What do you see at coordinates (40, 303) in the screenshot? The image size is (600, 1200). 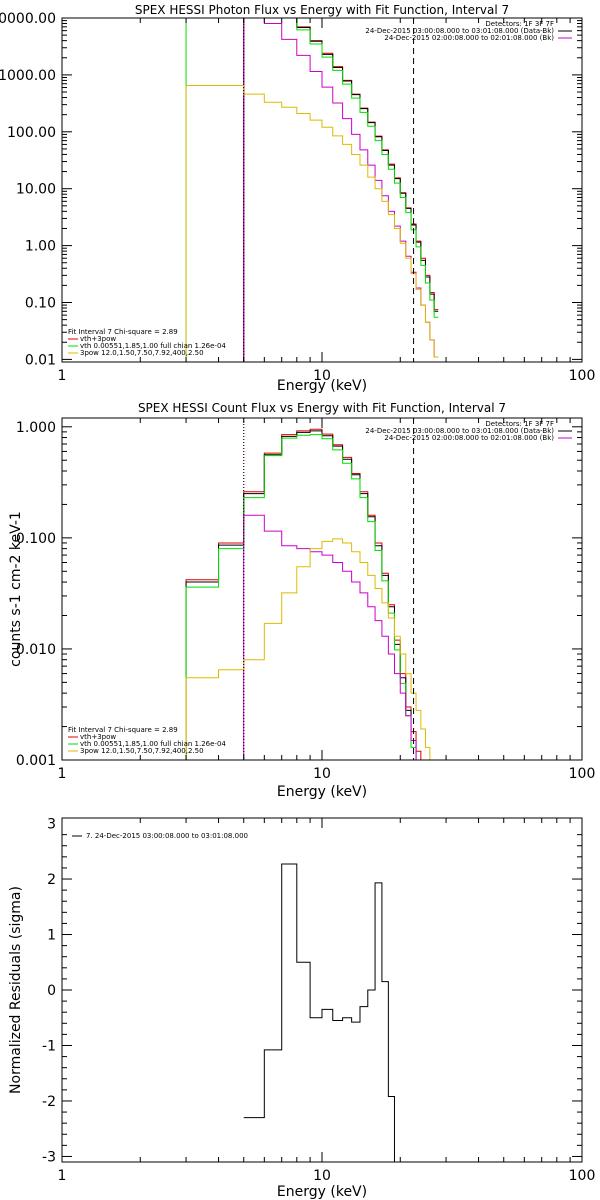 I see `photon-ytick-label: 0.10` at bounding box center [40, 303].